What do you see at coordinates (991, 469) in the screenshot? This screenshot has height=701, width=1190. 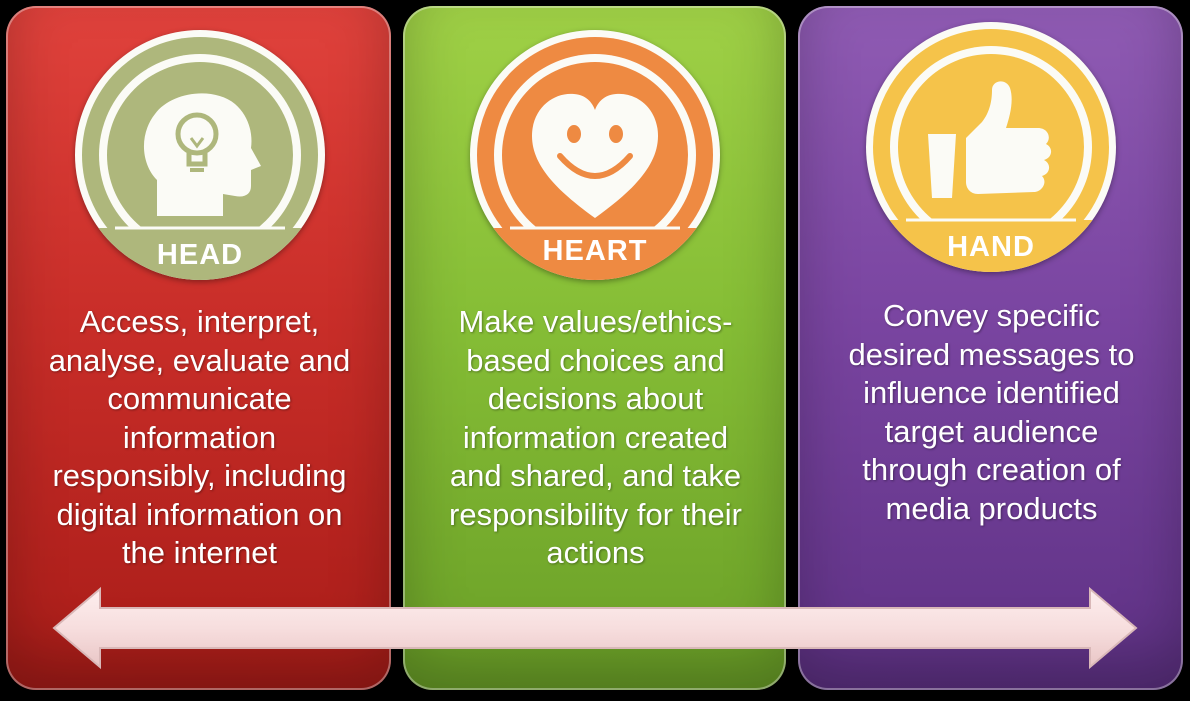 I see `description-line: through creation of` at bounding box center [991, 469].